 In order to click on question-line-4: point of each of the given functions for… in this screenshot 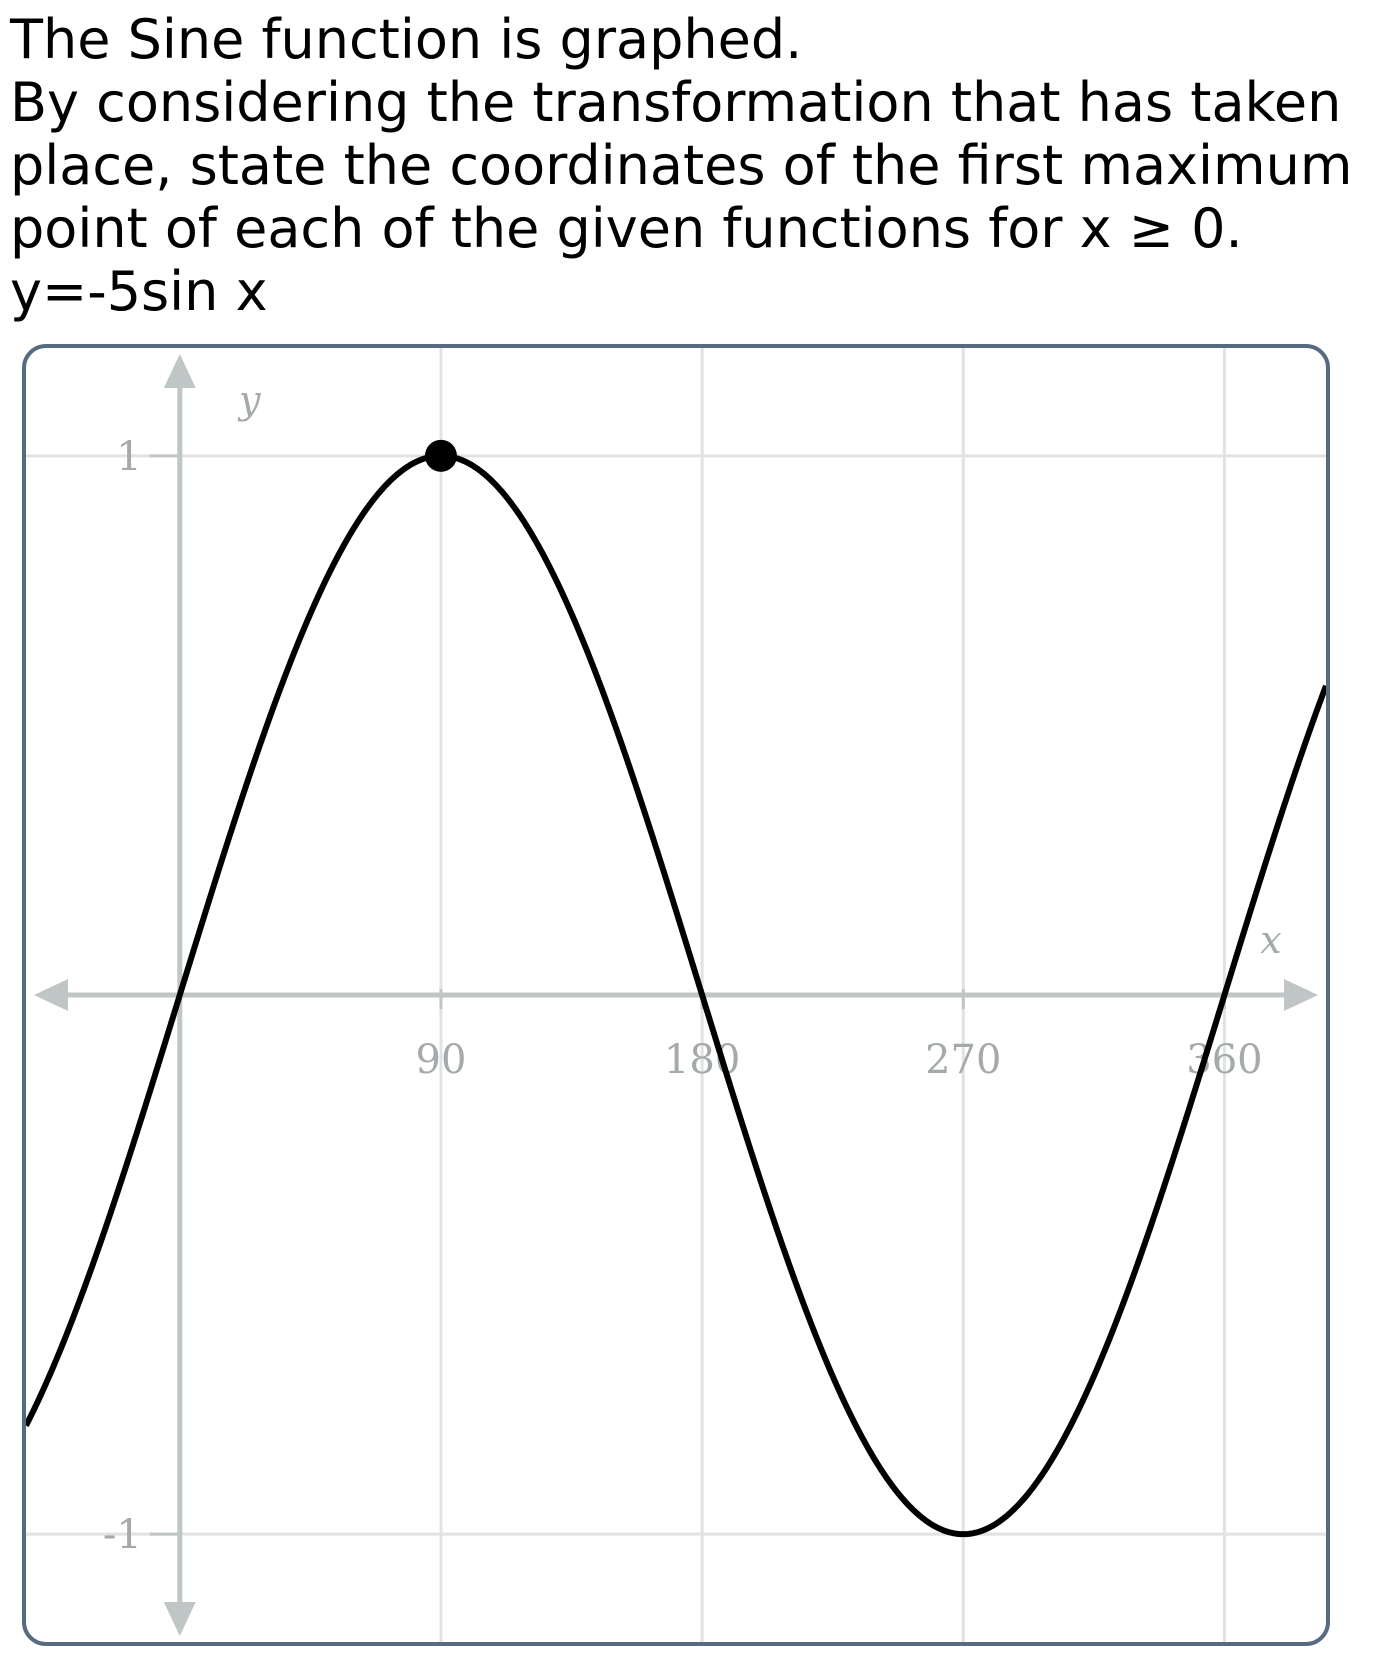, I will do `click(626, 228)`.